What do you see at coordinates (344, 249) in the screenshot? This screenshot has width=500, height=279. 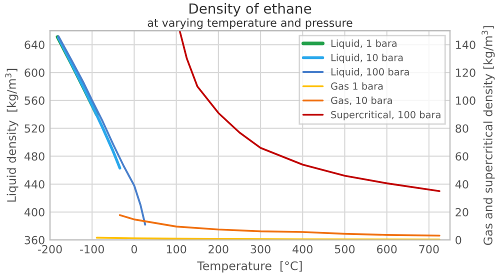 I see `x-tick-label: 500` at bounding box center [344, 249].